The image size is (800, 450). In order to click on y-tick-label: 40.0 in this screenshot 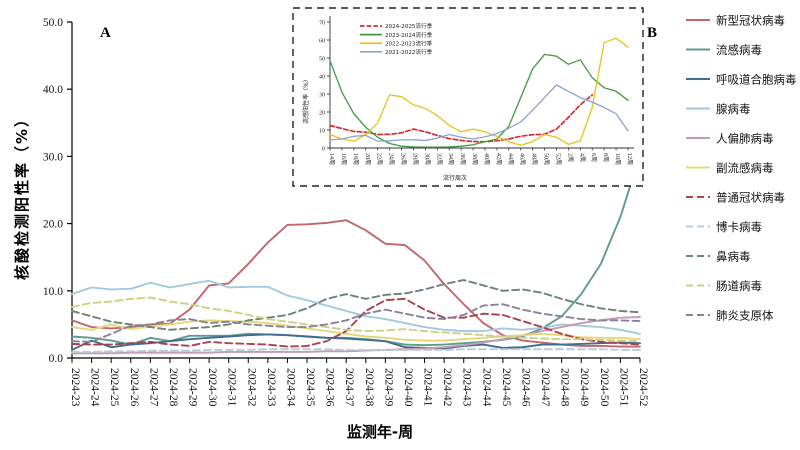, I will do `click(53, 90)`.